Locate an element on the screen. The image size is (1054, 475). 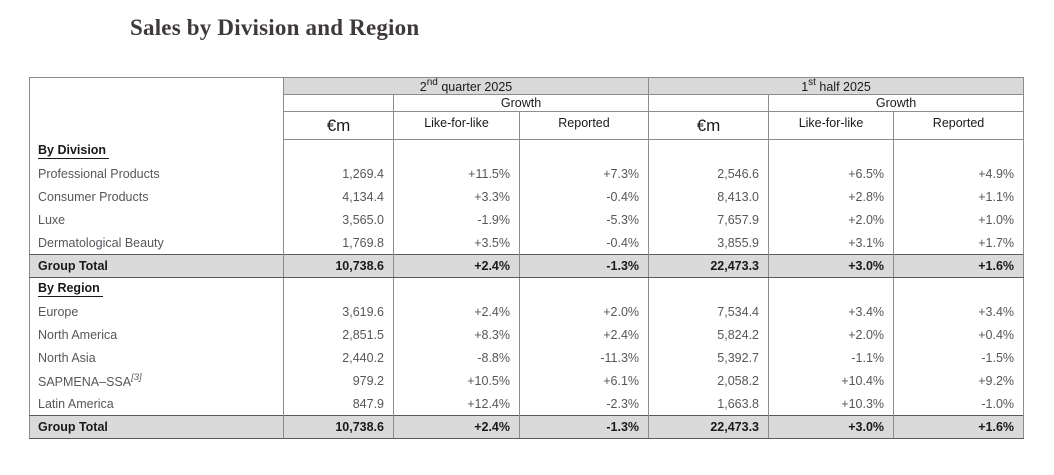
row-label: SAPMENA–SSA[3] is located at coordinates (156, 381).